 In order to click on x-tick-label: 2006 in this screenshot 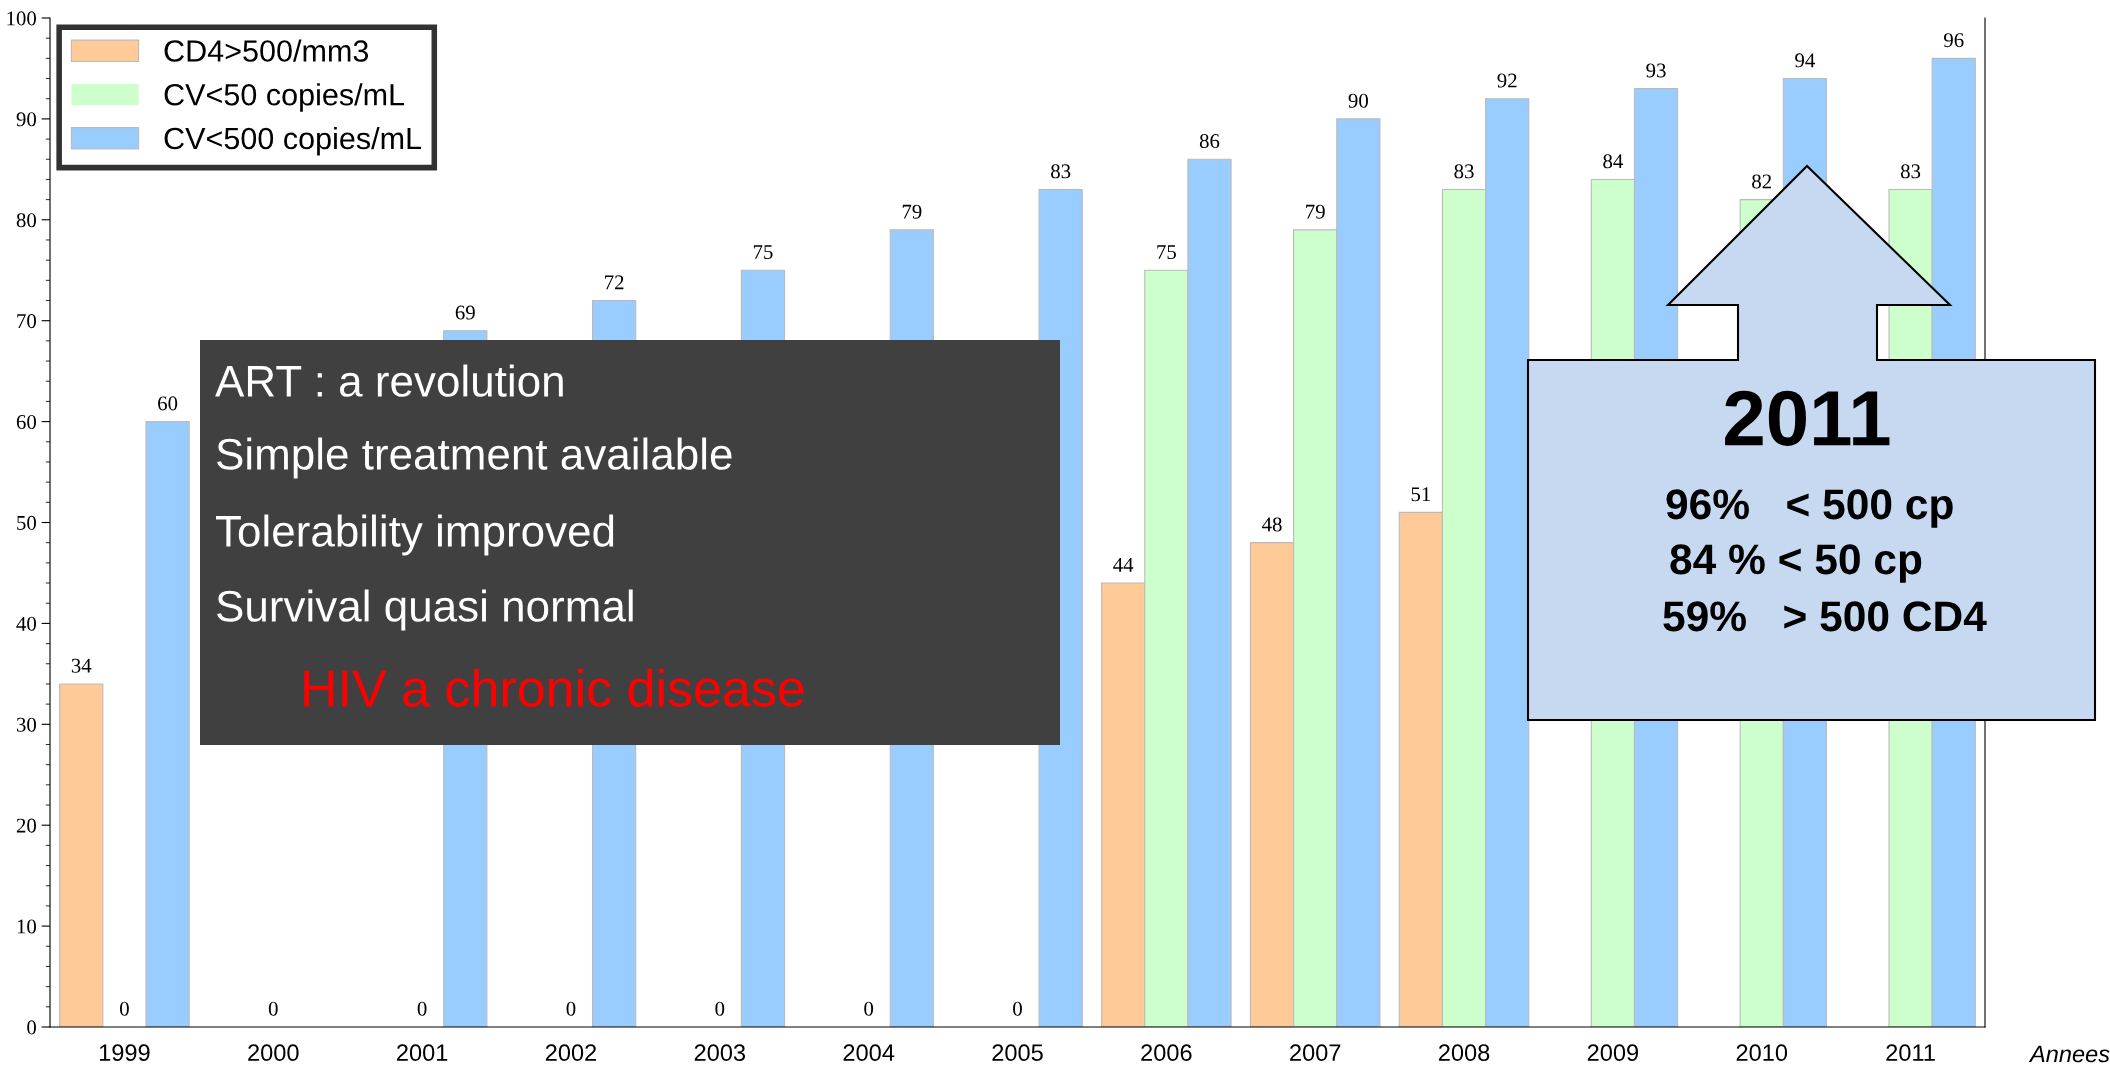, I will do `click(1166, 1053)`.